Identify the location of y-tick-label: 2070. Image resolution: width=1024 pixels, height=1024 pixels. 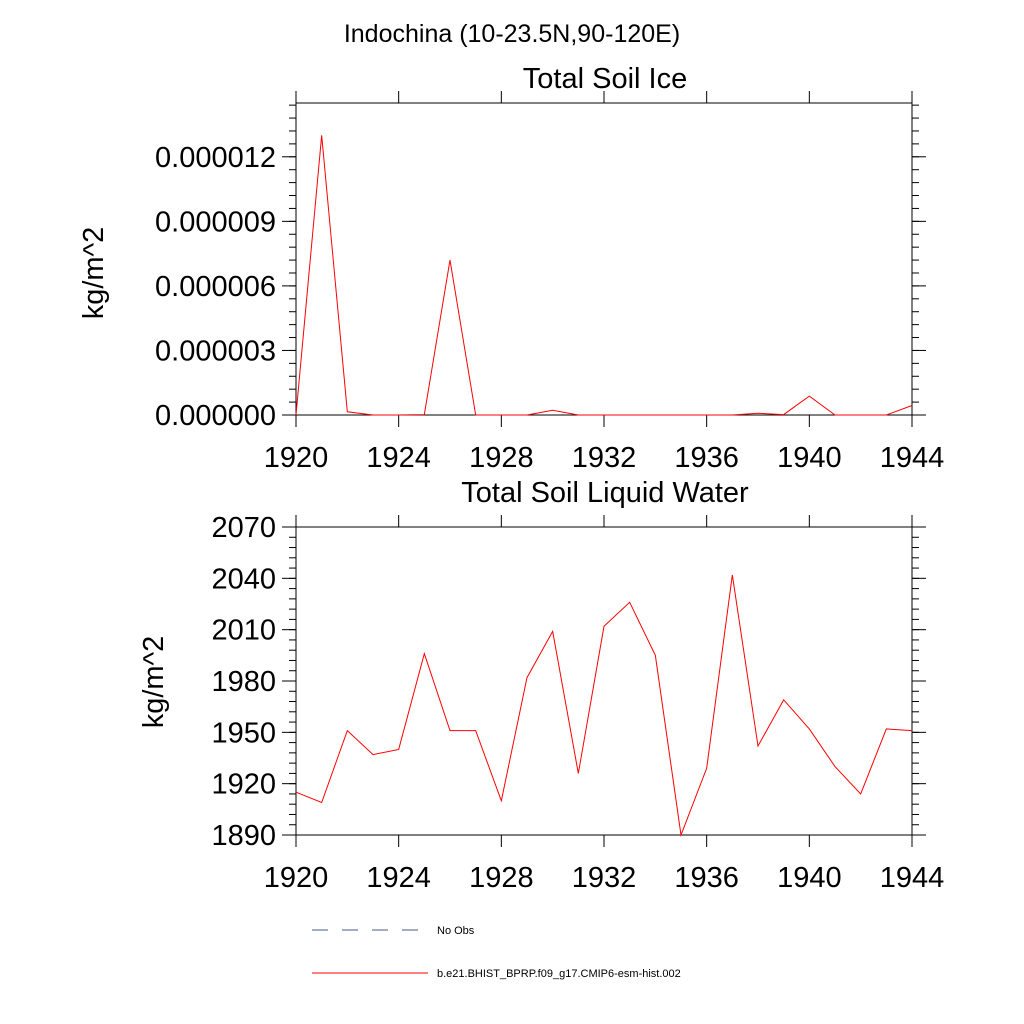
(243, 528).